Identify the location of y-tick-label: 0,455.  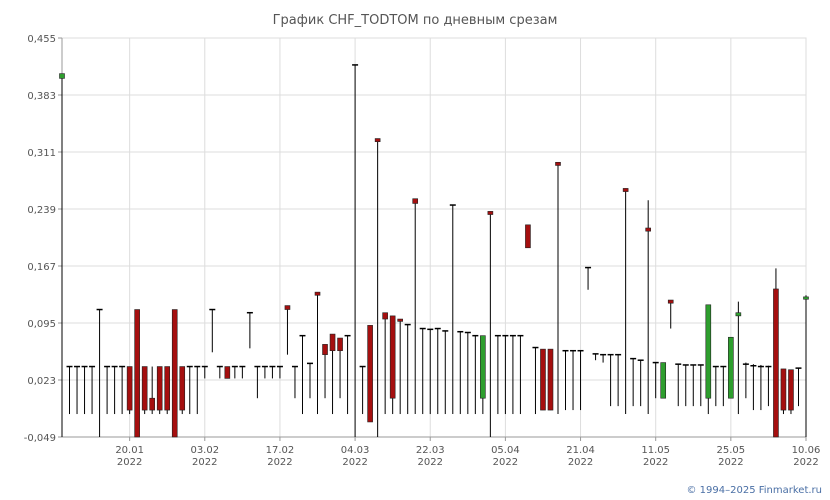
(41, 39).